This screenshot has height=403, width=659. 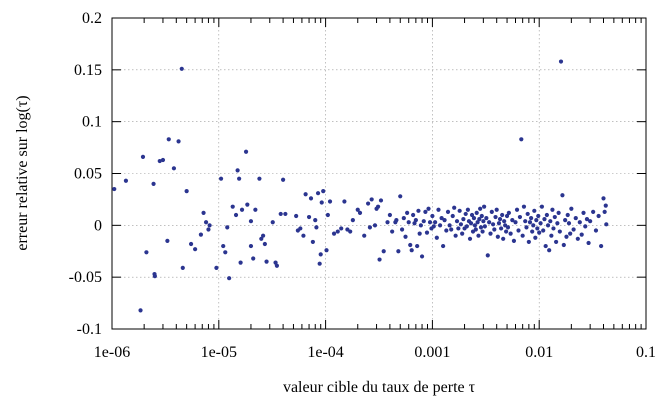 What do you see at coordinates (325, 352) in the screenshot?
I see `x-tick-label: 1e-04` at bounding box center [325, 352].